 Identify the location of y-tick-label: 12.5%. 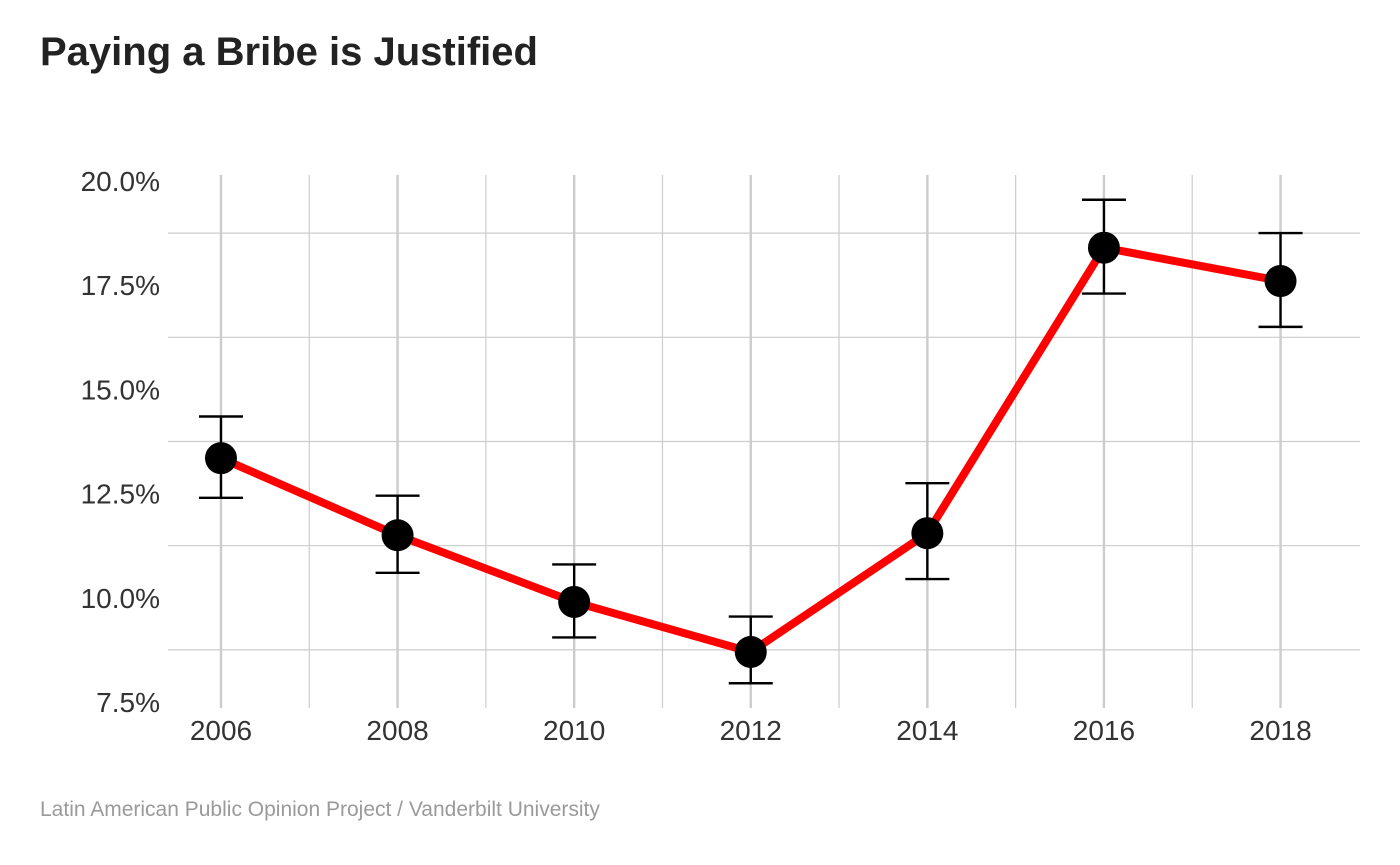
(120, 494).